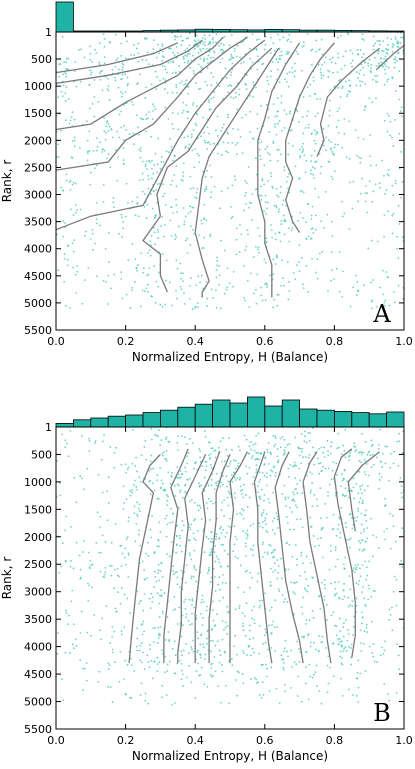 Image resolution: width=415 pixels, height=769 pixels. What do you see at coordinates (230, 756) in the screenshot?
I see `panel-b-x-axis-label: Normalized Entropy, H (Balance)` at bounding box center [230, 756].